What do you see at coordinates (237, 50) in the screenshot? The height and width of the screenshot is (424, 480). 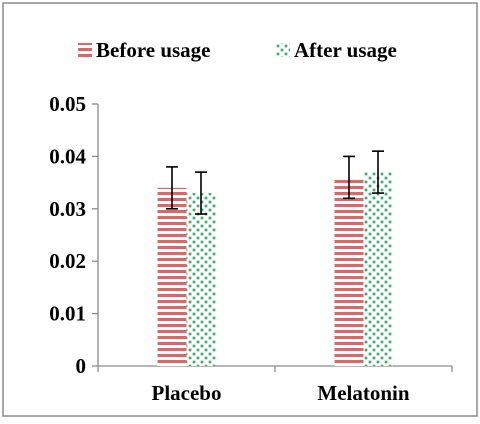 I see `legend: Before usage After usage` at bounding box center [237, 50].